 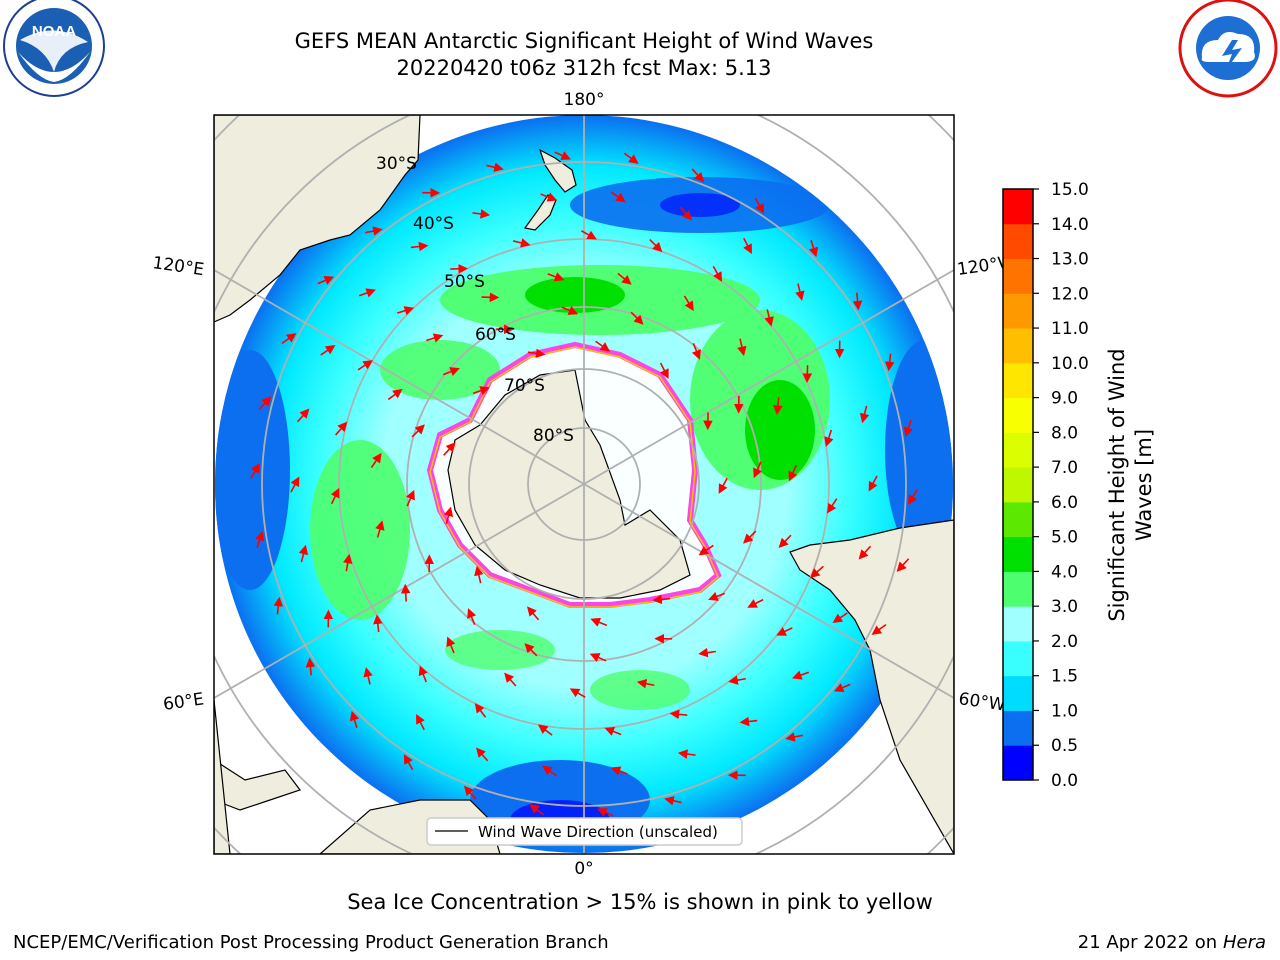 I want to click on colorbar-tick-label: 15.0, so click(x=1070, y=190).